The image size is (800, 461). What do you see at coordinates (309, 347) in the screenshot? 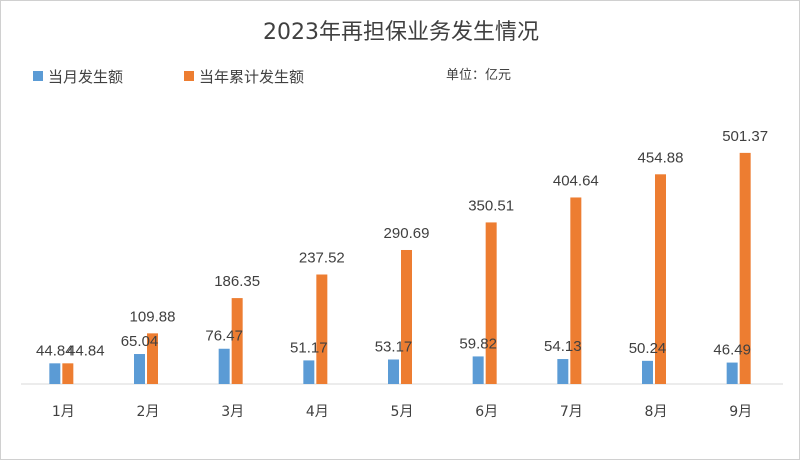
I see `data-label-monthly: 51.17` at bounding box center [309, 347].